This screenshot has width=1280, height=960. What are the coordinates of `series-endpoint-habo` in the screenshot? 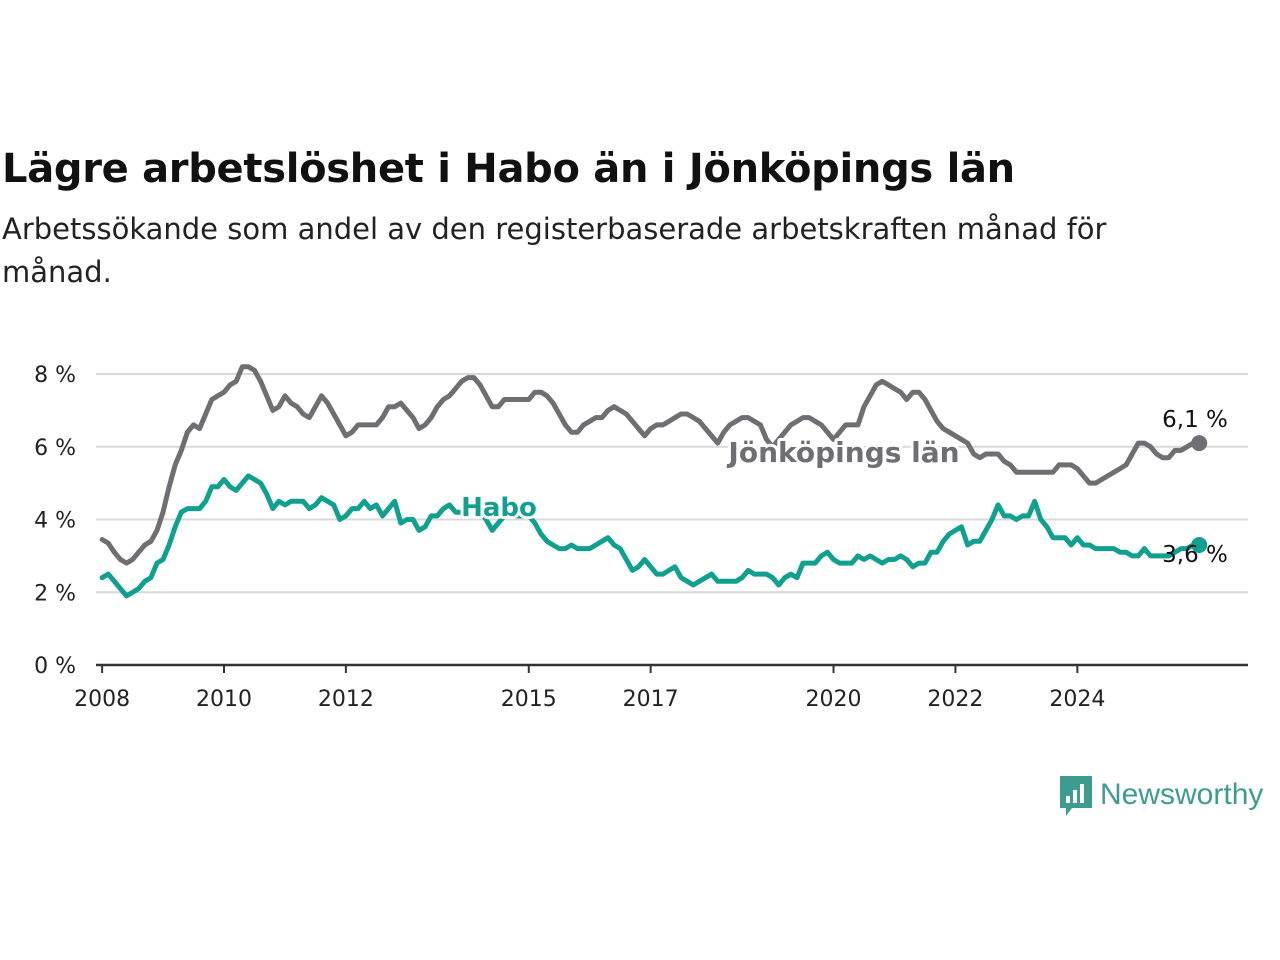 It's located at (1199, 544).